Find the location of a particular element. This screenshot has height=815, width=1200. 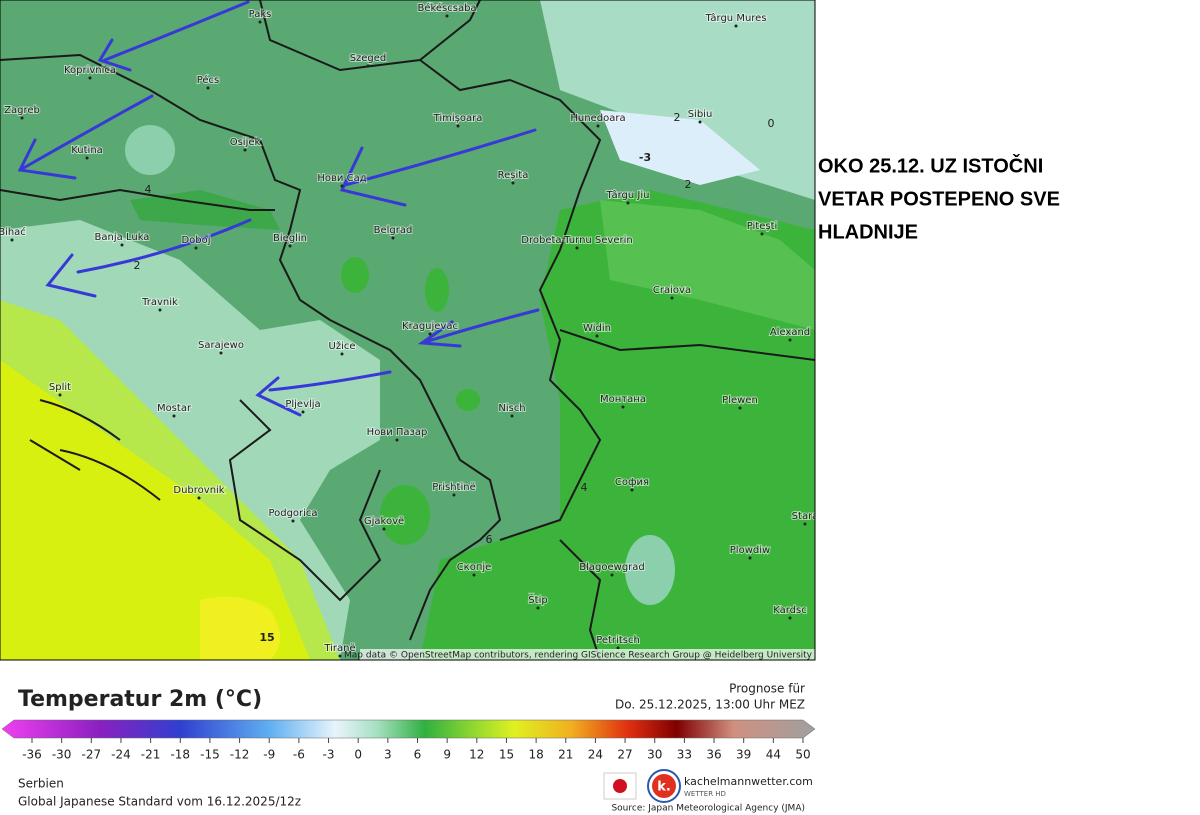

colorbar-tick-label: -3 is located at coordinates (329, 755).